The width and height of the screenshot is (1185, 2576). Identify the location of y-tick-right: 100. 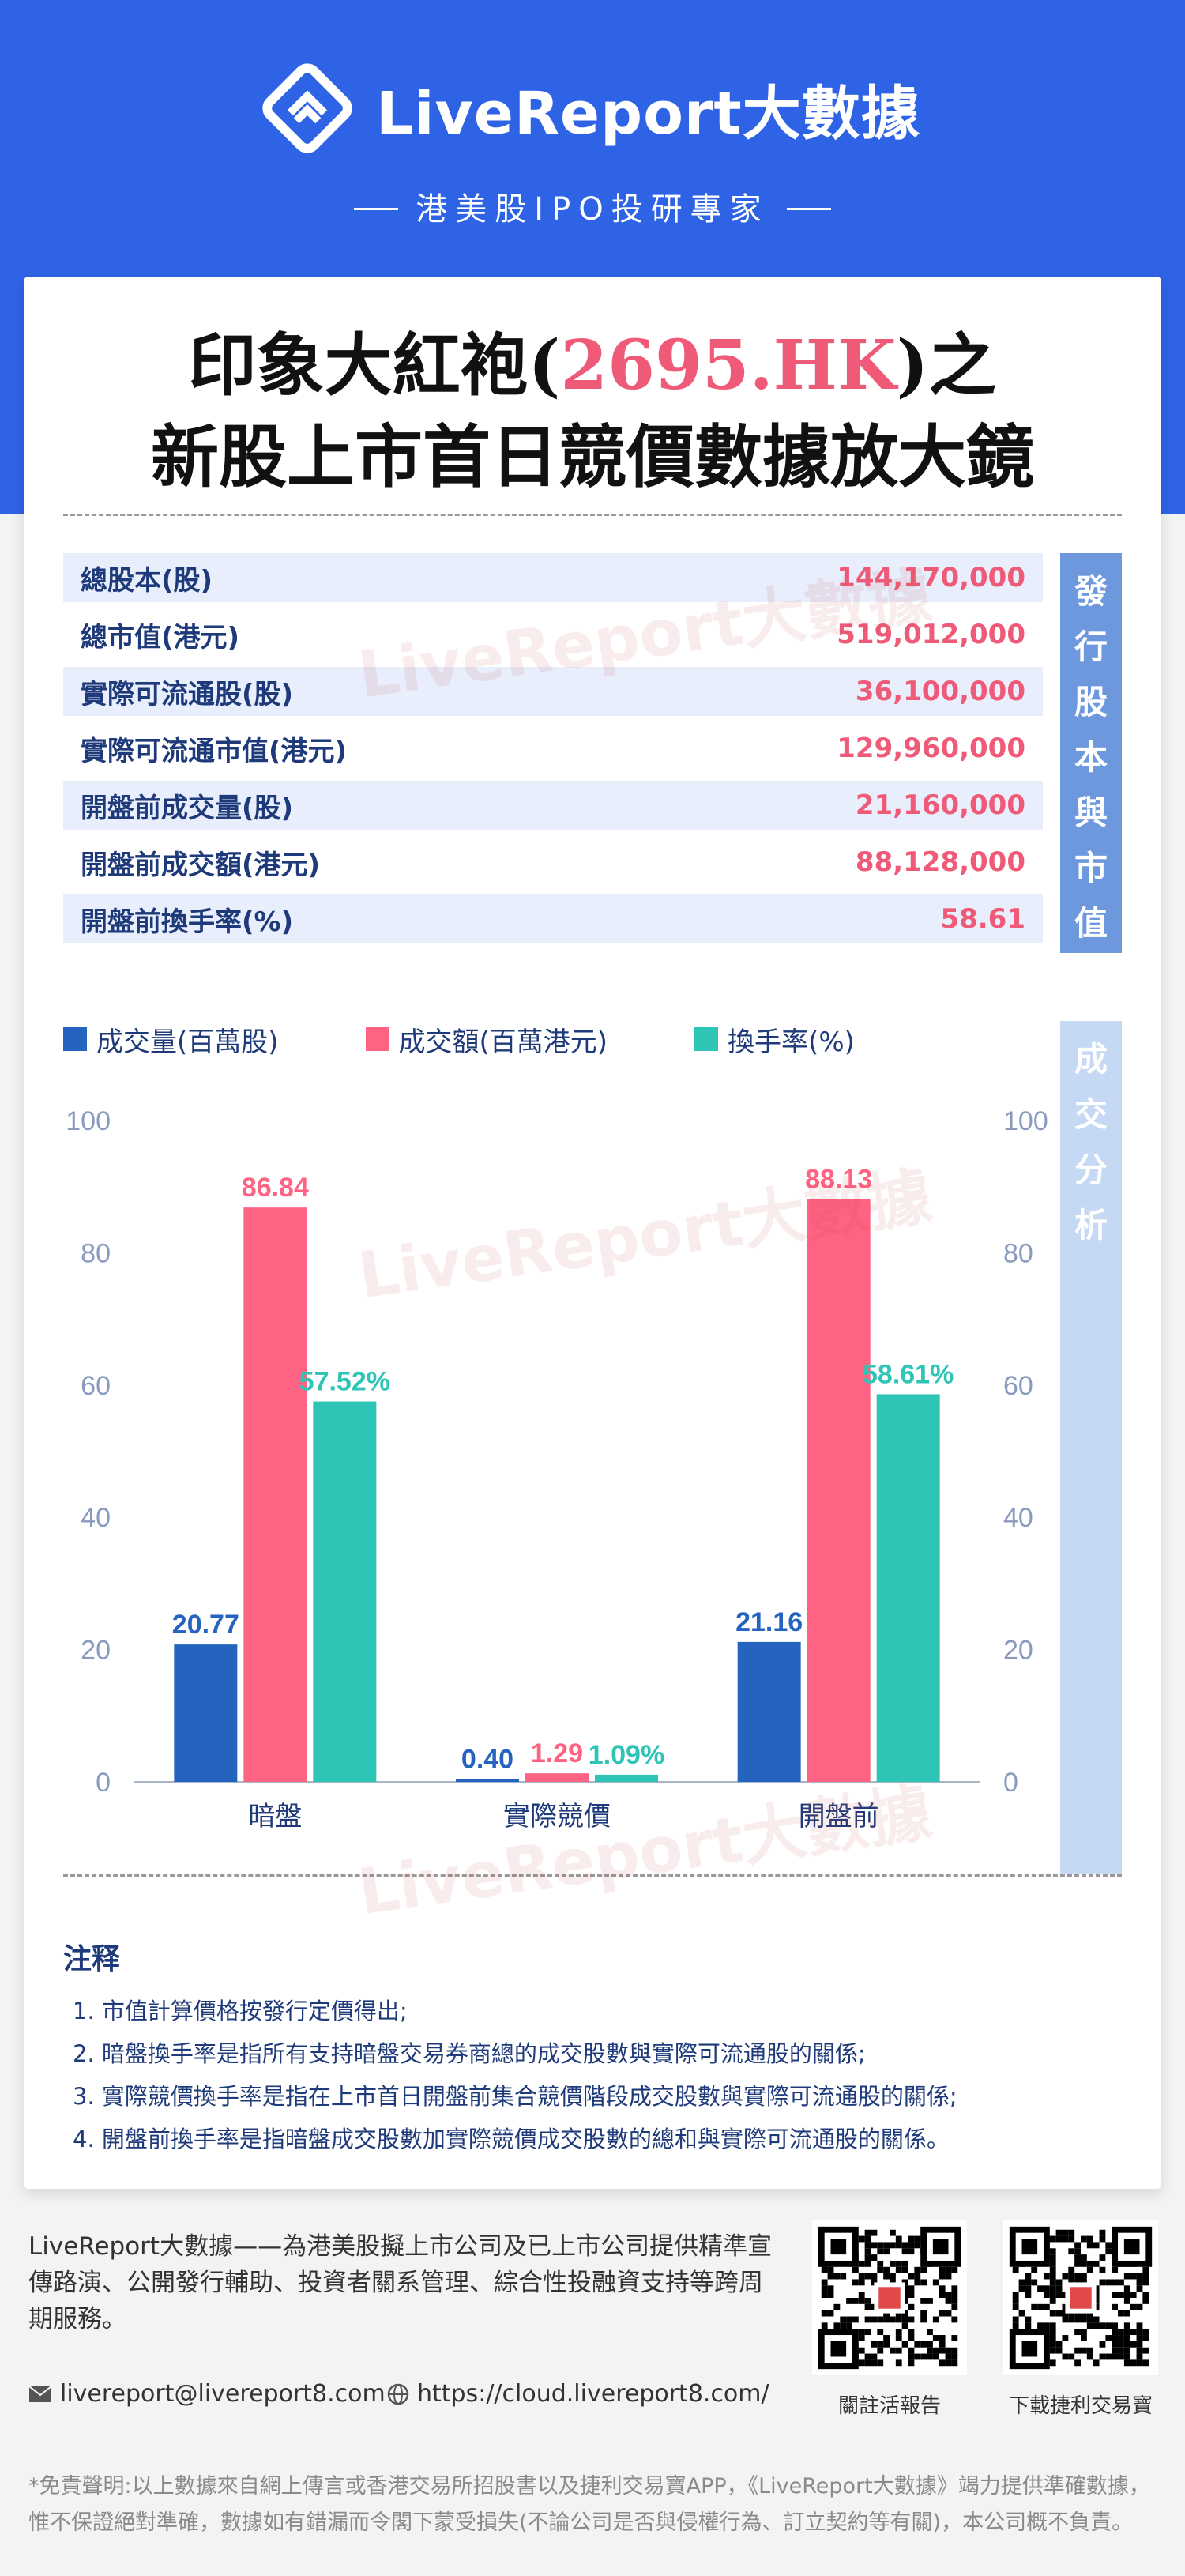
(1025, 1121).